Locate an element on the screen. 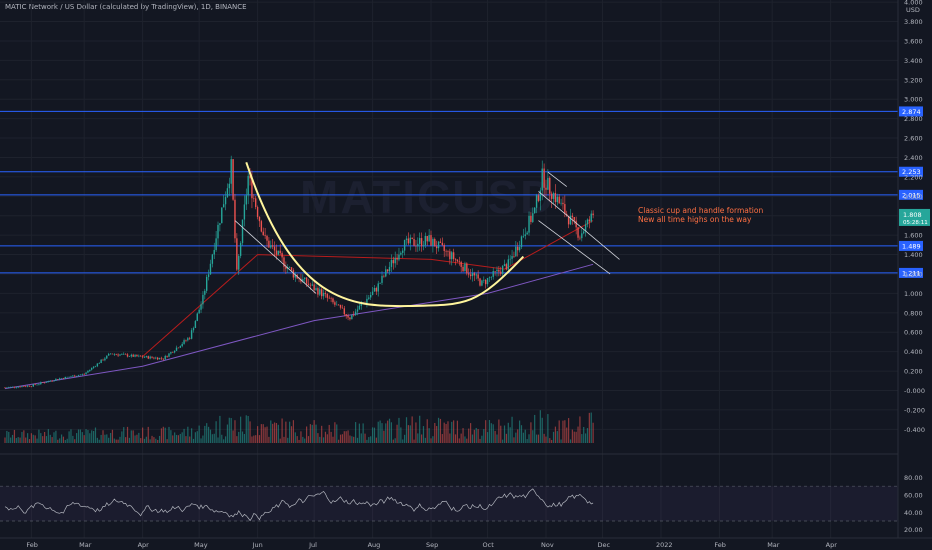 This screenshot has height=550, width=932. handle-channel-top is located at coordinates (557, 179).